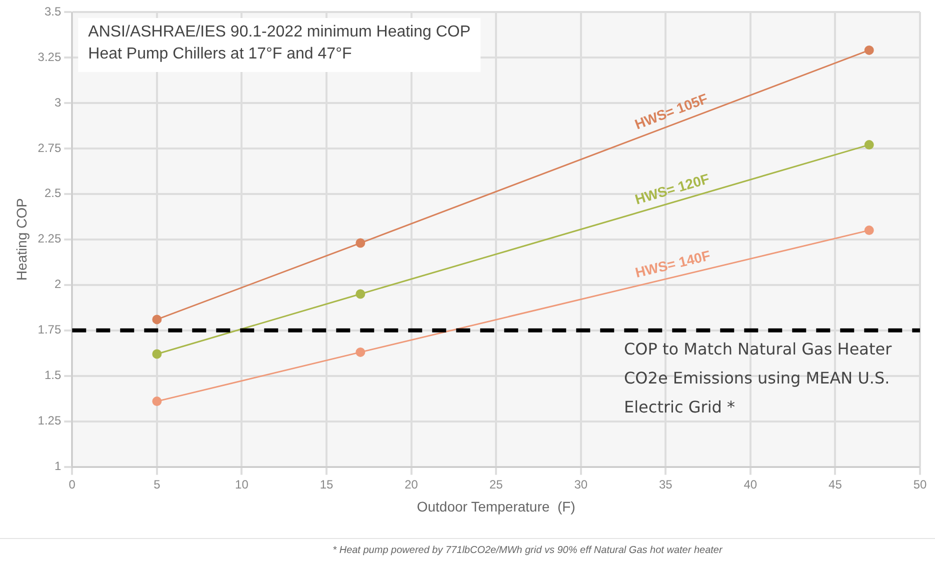 The height and width of the screenshot is (563, 935). I want to click on y-tick-label: 2, so click(58, 284).